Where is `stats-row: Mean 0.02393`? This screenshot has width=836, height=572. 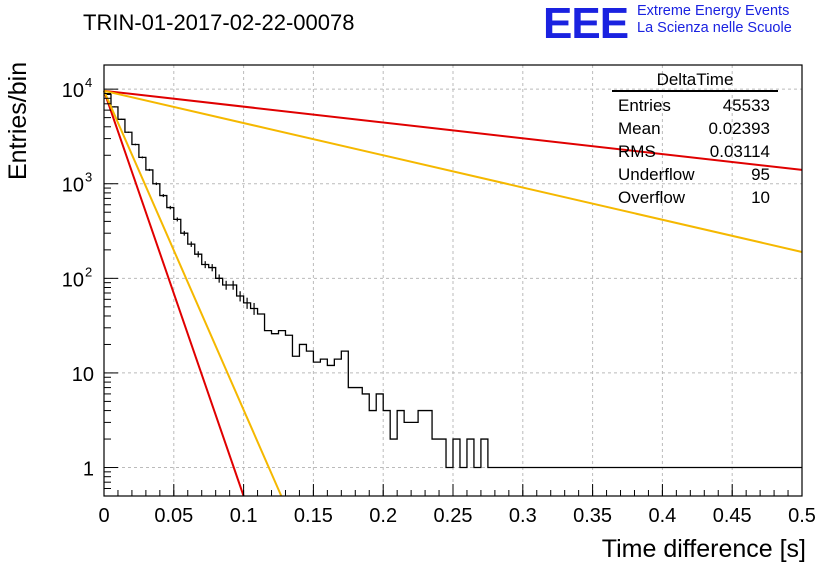
stats-row: Mean 0.02393 is located at coordinates (695, 128).